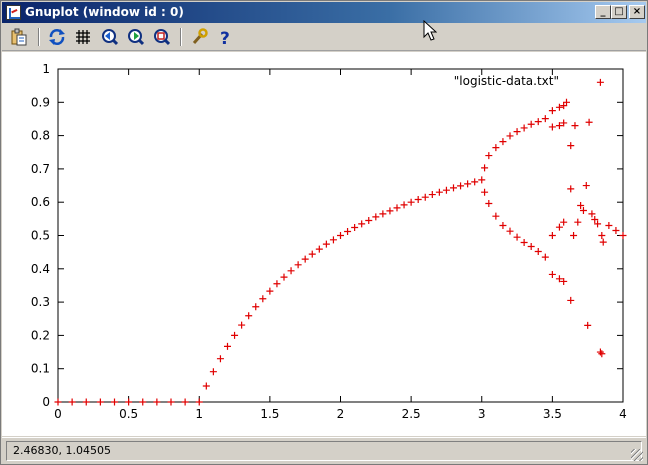 This screenshot has height=465, width=648. What do you see at coordinates (83, 37) in the screenshot?
I see `grid-button` at bounding box center [83, 37].